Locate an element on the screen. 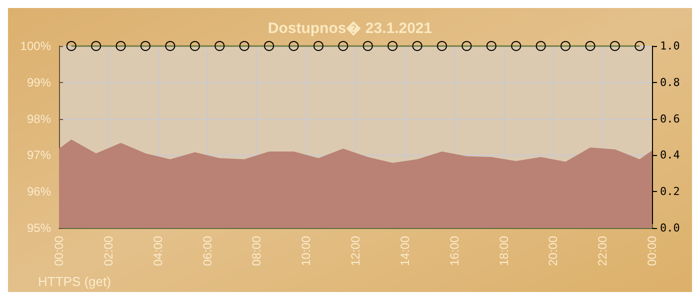  y2-tick-label: 0.4 is located at coordinates (670, 155).